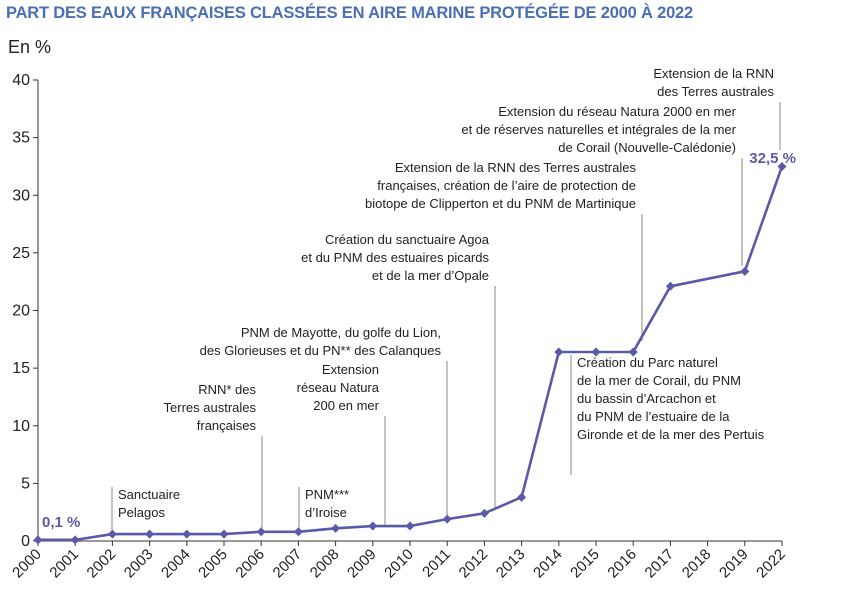  I want to click on x-tick-label: 2013, so click(511, 564).